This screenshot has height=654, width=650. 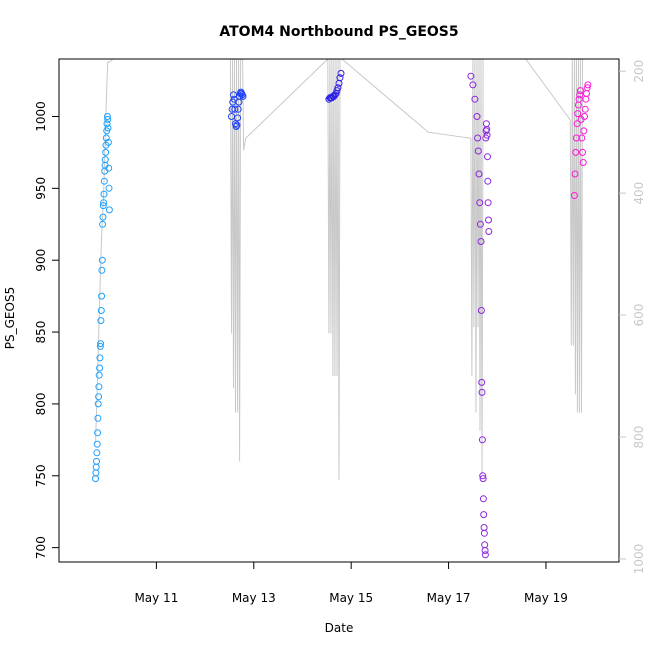 I want to click on y-tick-label: 700, so click(x=41, y=547).